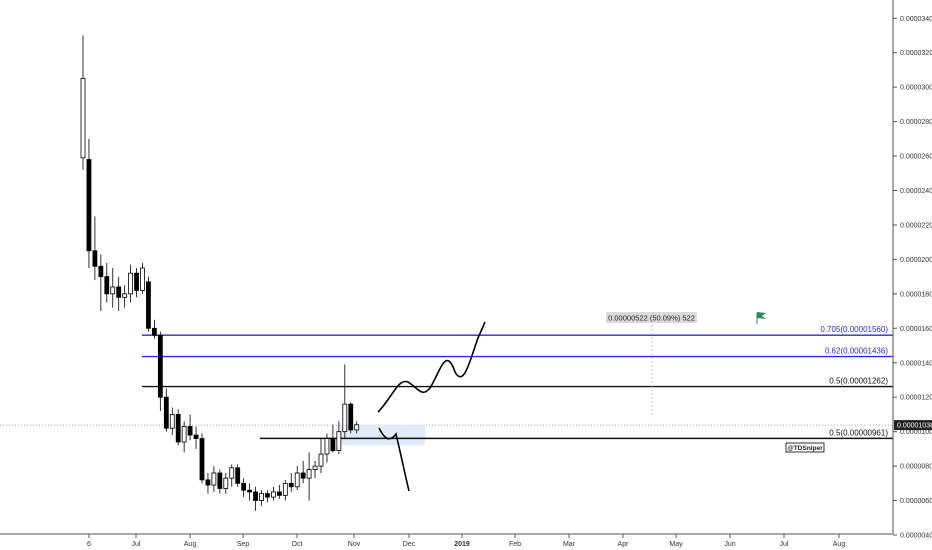  I want to click on fib-level-label: 0.62(0.00001436), so click(857, 351).